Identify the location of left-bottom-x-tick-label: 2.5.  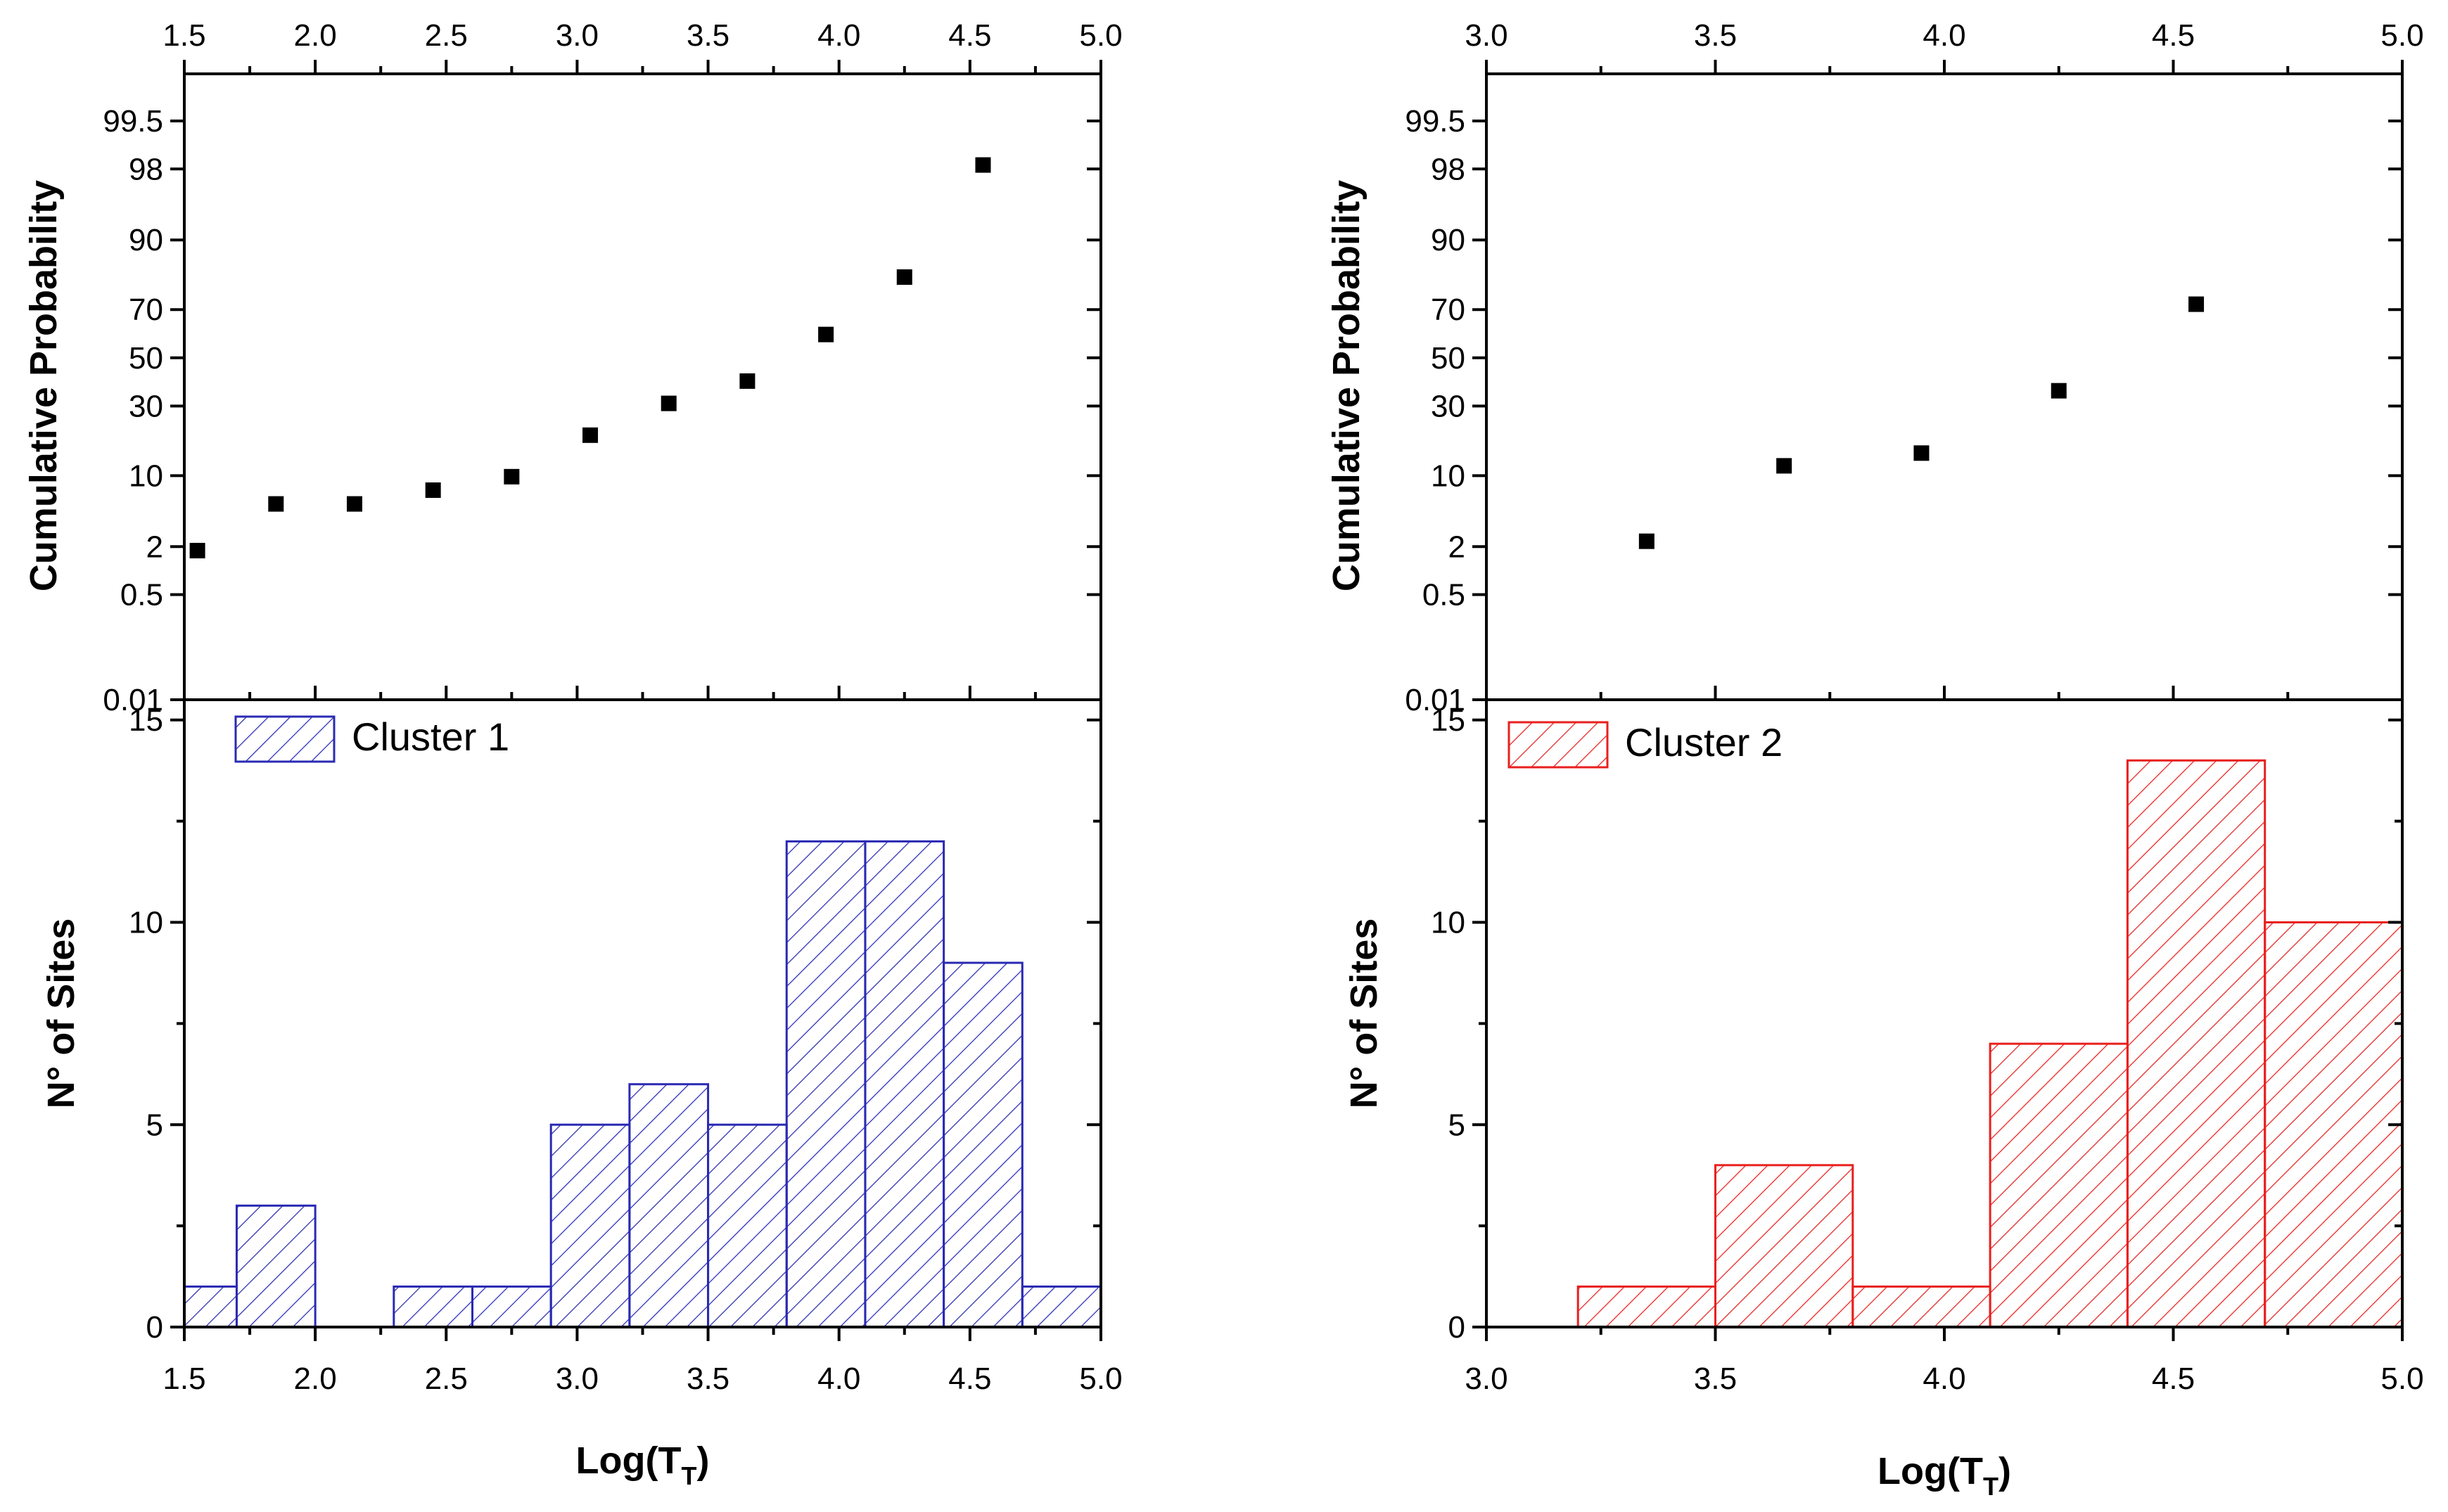
(446, 1379).